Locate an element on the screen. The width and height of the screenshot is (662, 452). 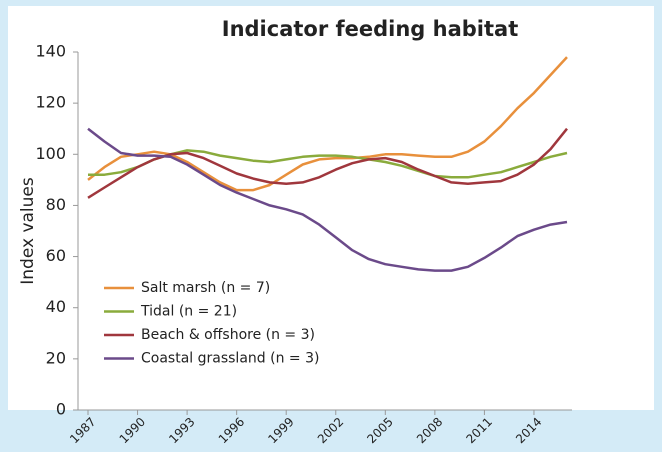
y-tick-label: 140 is located at coordinates (50, 51).